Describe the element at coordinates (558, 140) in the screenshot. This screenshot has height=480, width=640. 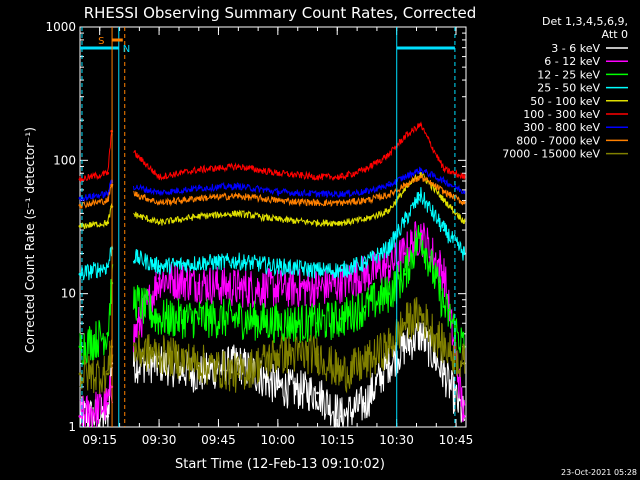
I see `legend-label: 800 - 7000 keV` at that location.